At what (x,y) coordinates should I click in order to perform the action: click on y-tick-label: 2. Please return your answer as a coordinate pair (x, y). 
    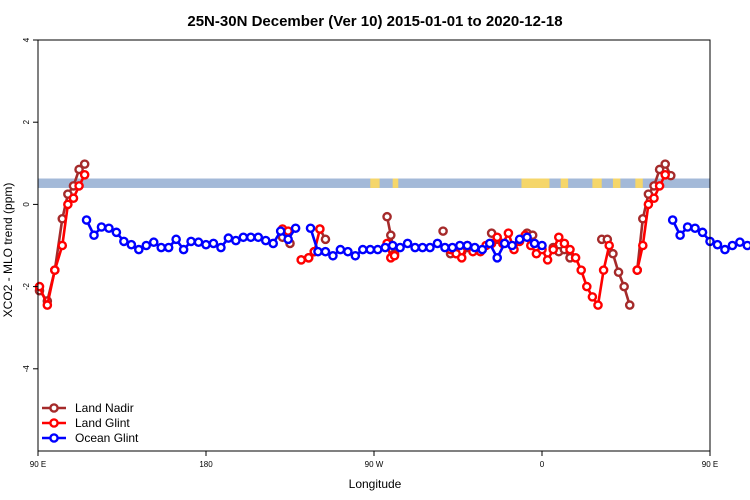
    Looking at the image, I should click on (26, 121).